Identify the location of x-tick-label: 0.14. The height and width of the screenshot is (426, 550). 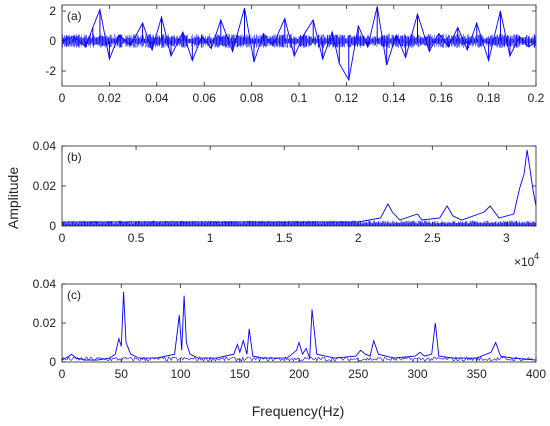
(394, 98).